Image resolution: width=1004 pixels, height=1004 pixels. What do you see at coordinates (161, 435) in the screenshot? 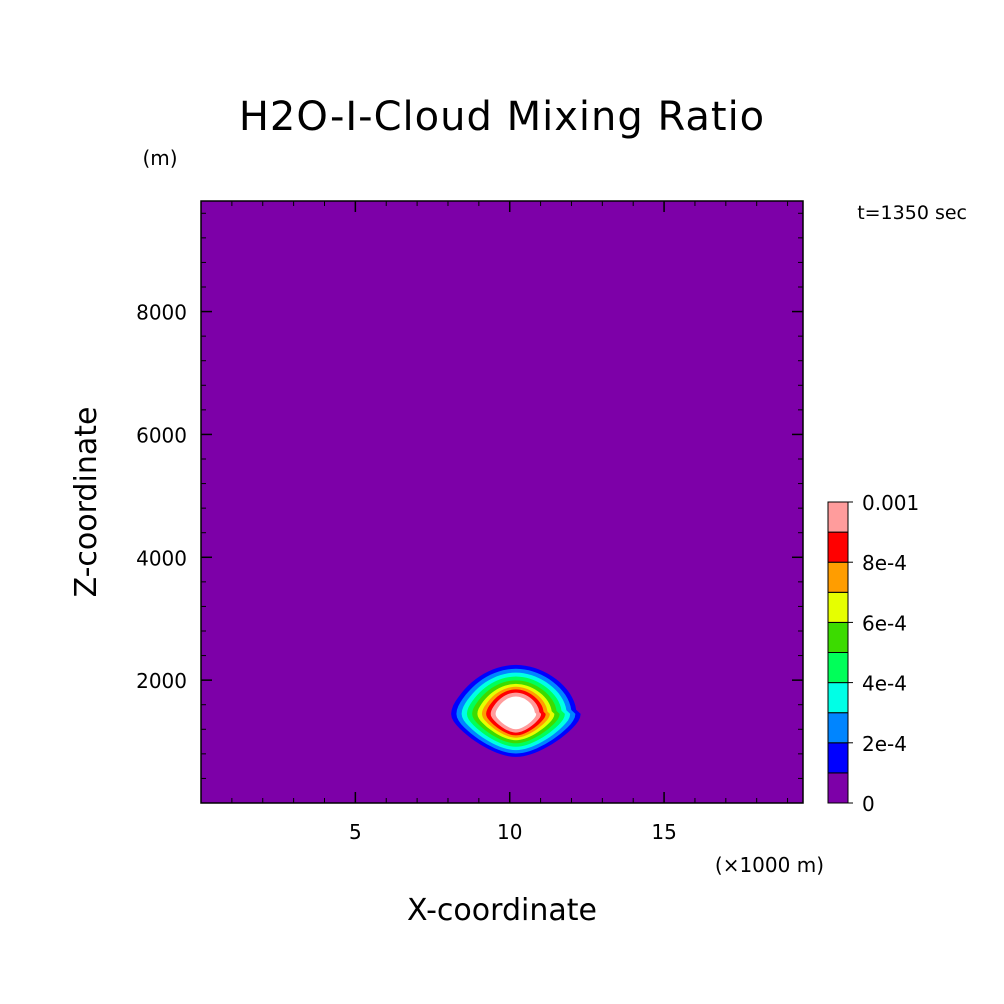
I see `y-tick-label: 6000` at bounding box center [161, 435].